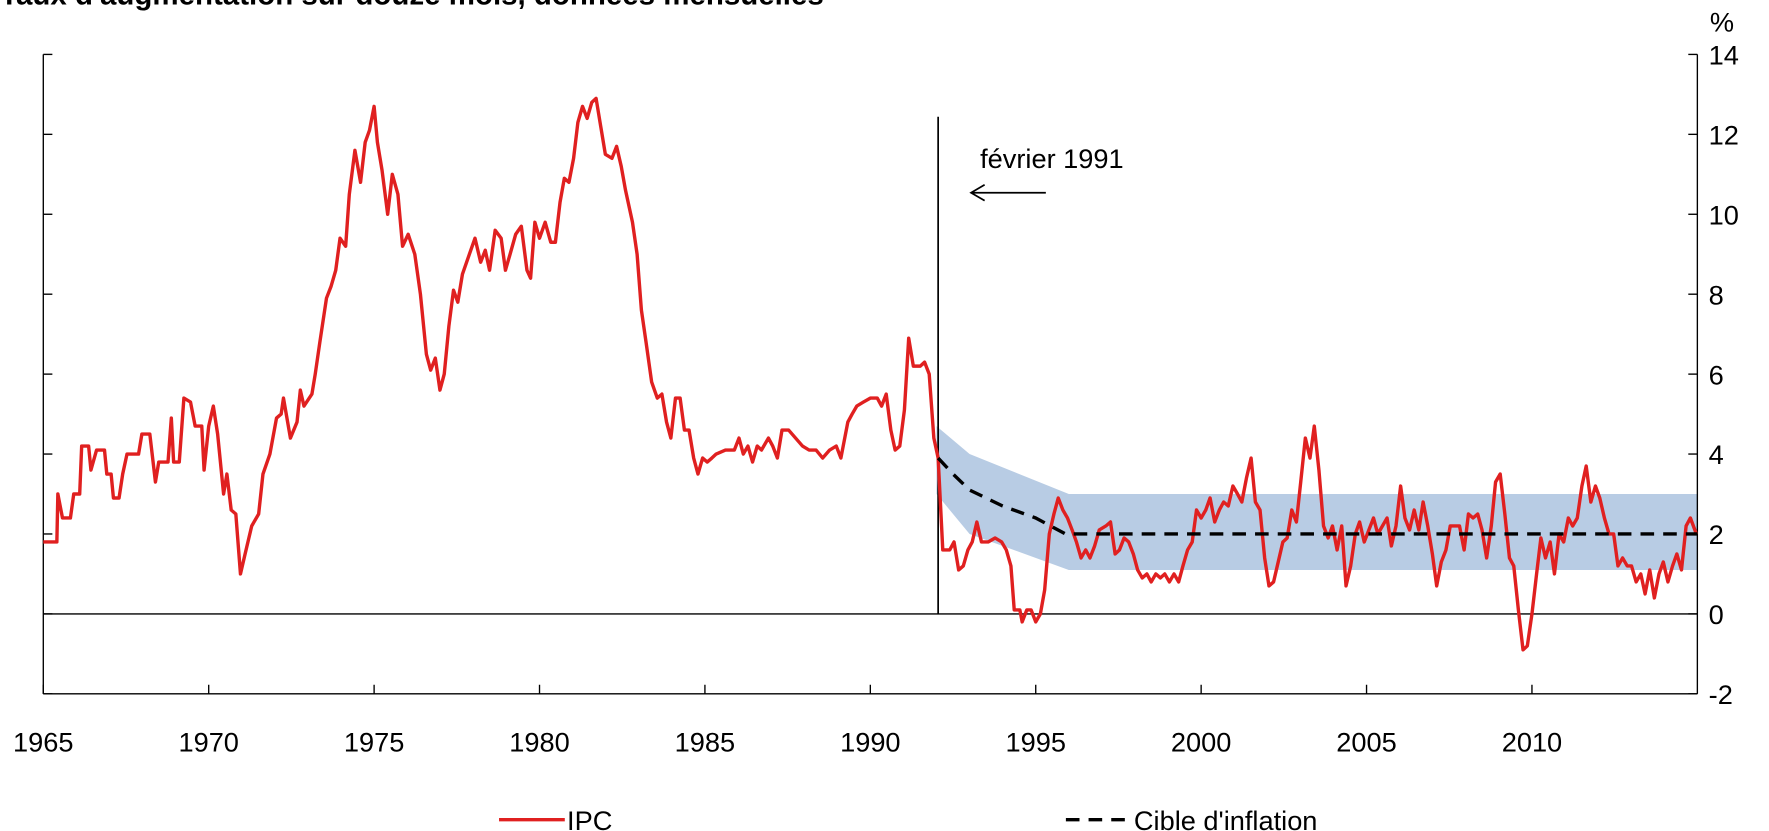 Image resolution: width=1769 pixels, height=831 pixels. Describe the element at coordinates (870, 742) in the screenshot. I see `x-tick-label: 1990` at that location.